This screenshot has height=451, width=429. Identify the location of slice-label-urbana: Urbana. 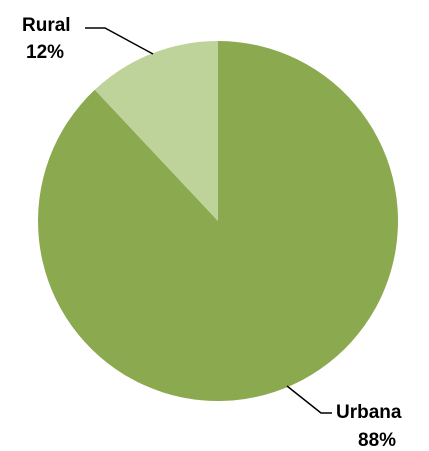
(369, 412).